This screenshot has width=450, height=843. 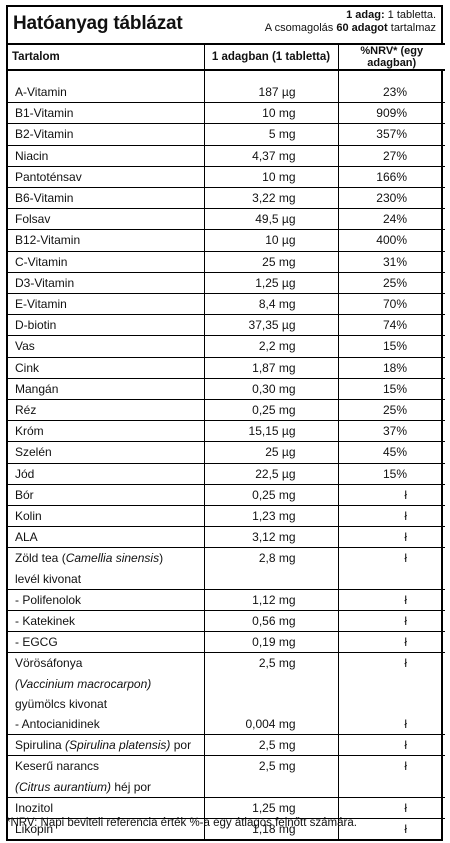 I want to click on row-nrv-anthocyanidins: ł, so click(x=405, y=724).